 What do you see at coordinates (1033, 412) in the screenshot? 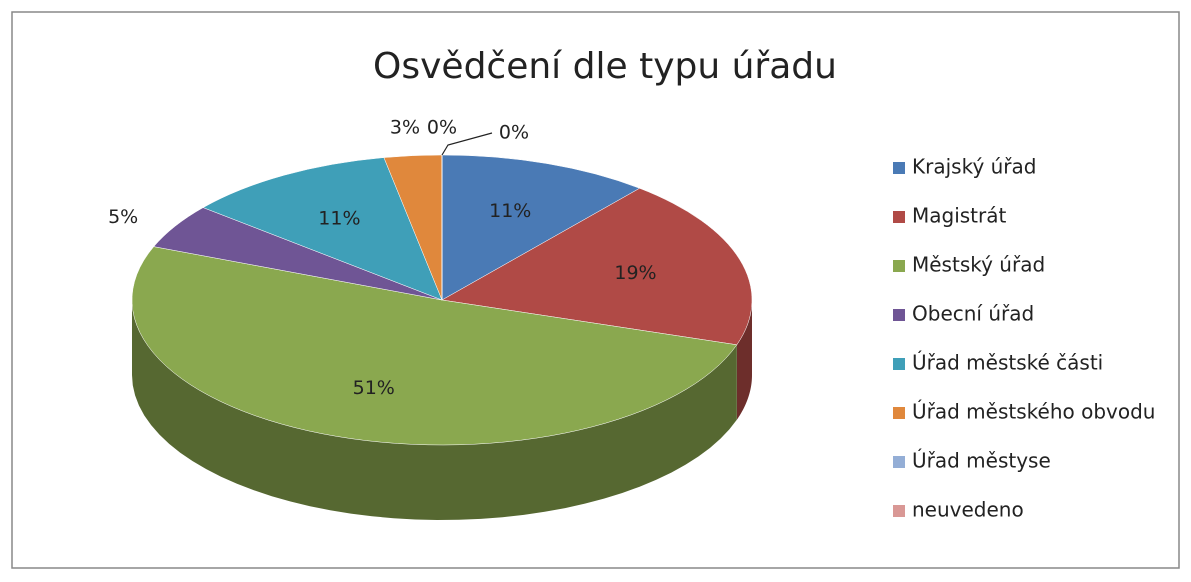
I see `legend-label: Úřad městského obvodu` at bounding box center [1033, 412].